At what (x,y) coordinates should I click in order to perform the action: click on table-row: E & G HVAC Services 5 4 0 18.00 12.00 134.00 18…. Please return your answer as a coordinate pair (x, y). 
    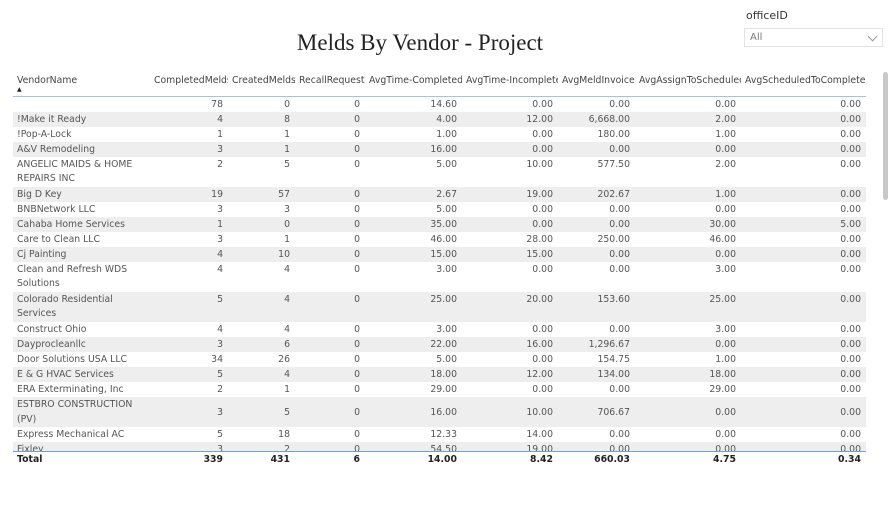
    Looking at the image, I should click on (439, 374).